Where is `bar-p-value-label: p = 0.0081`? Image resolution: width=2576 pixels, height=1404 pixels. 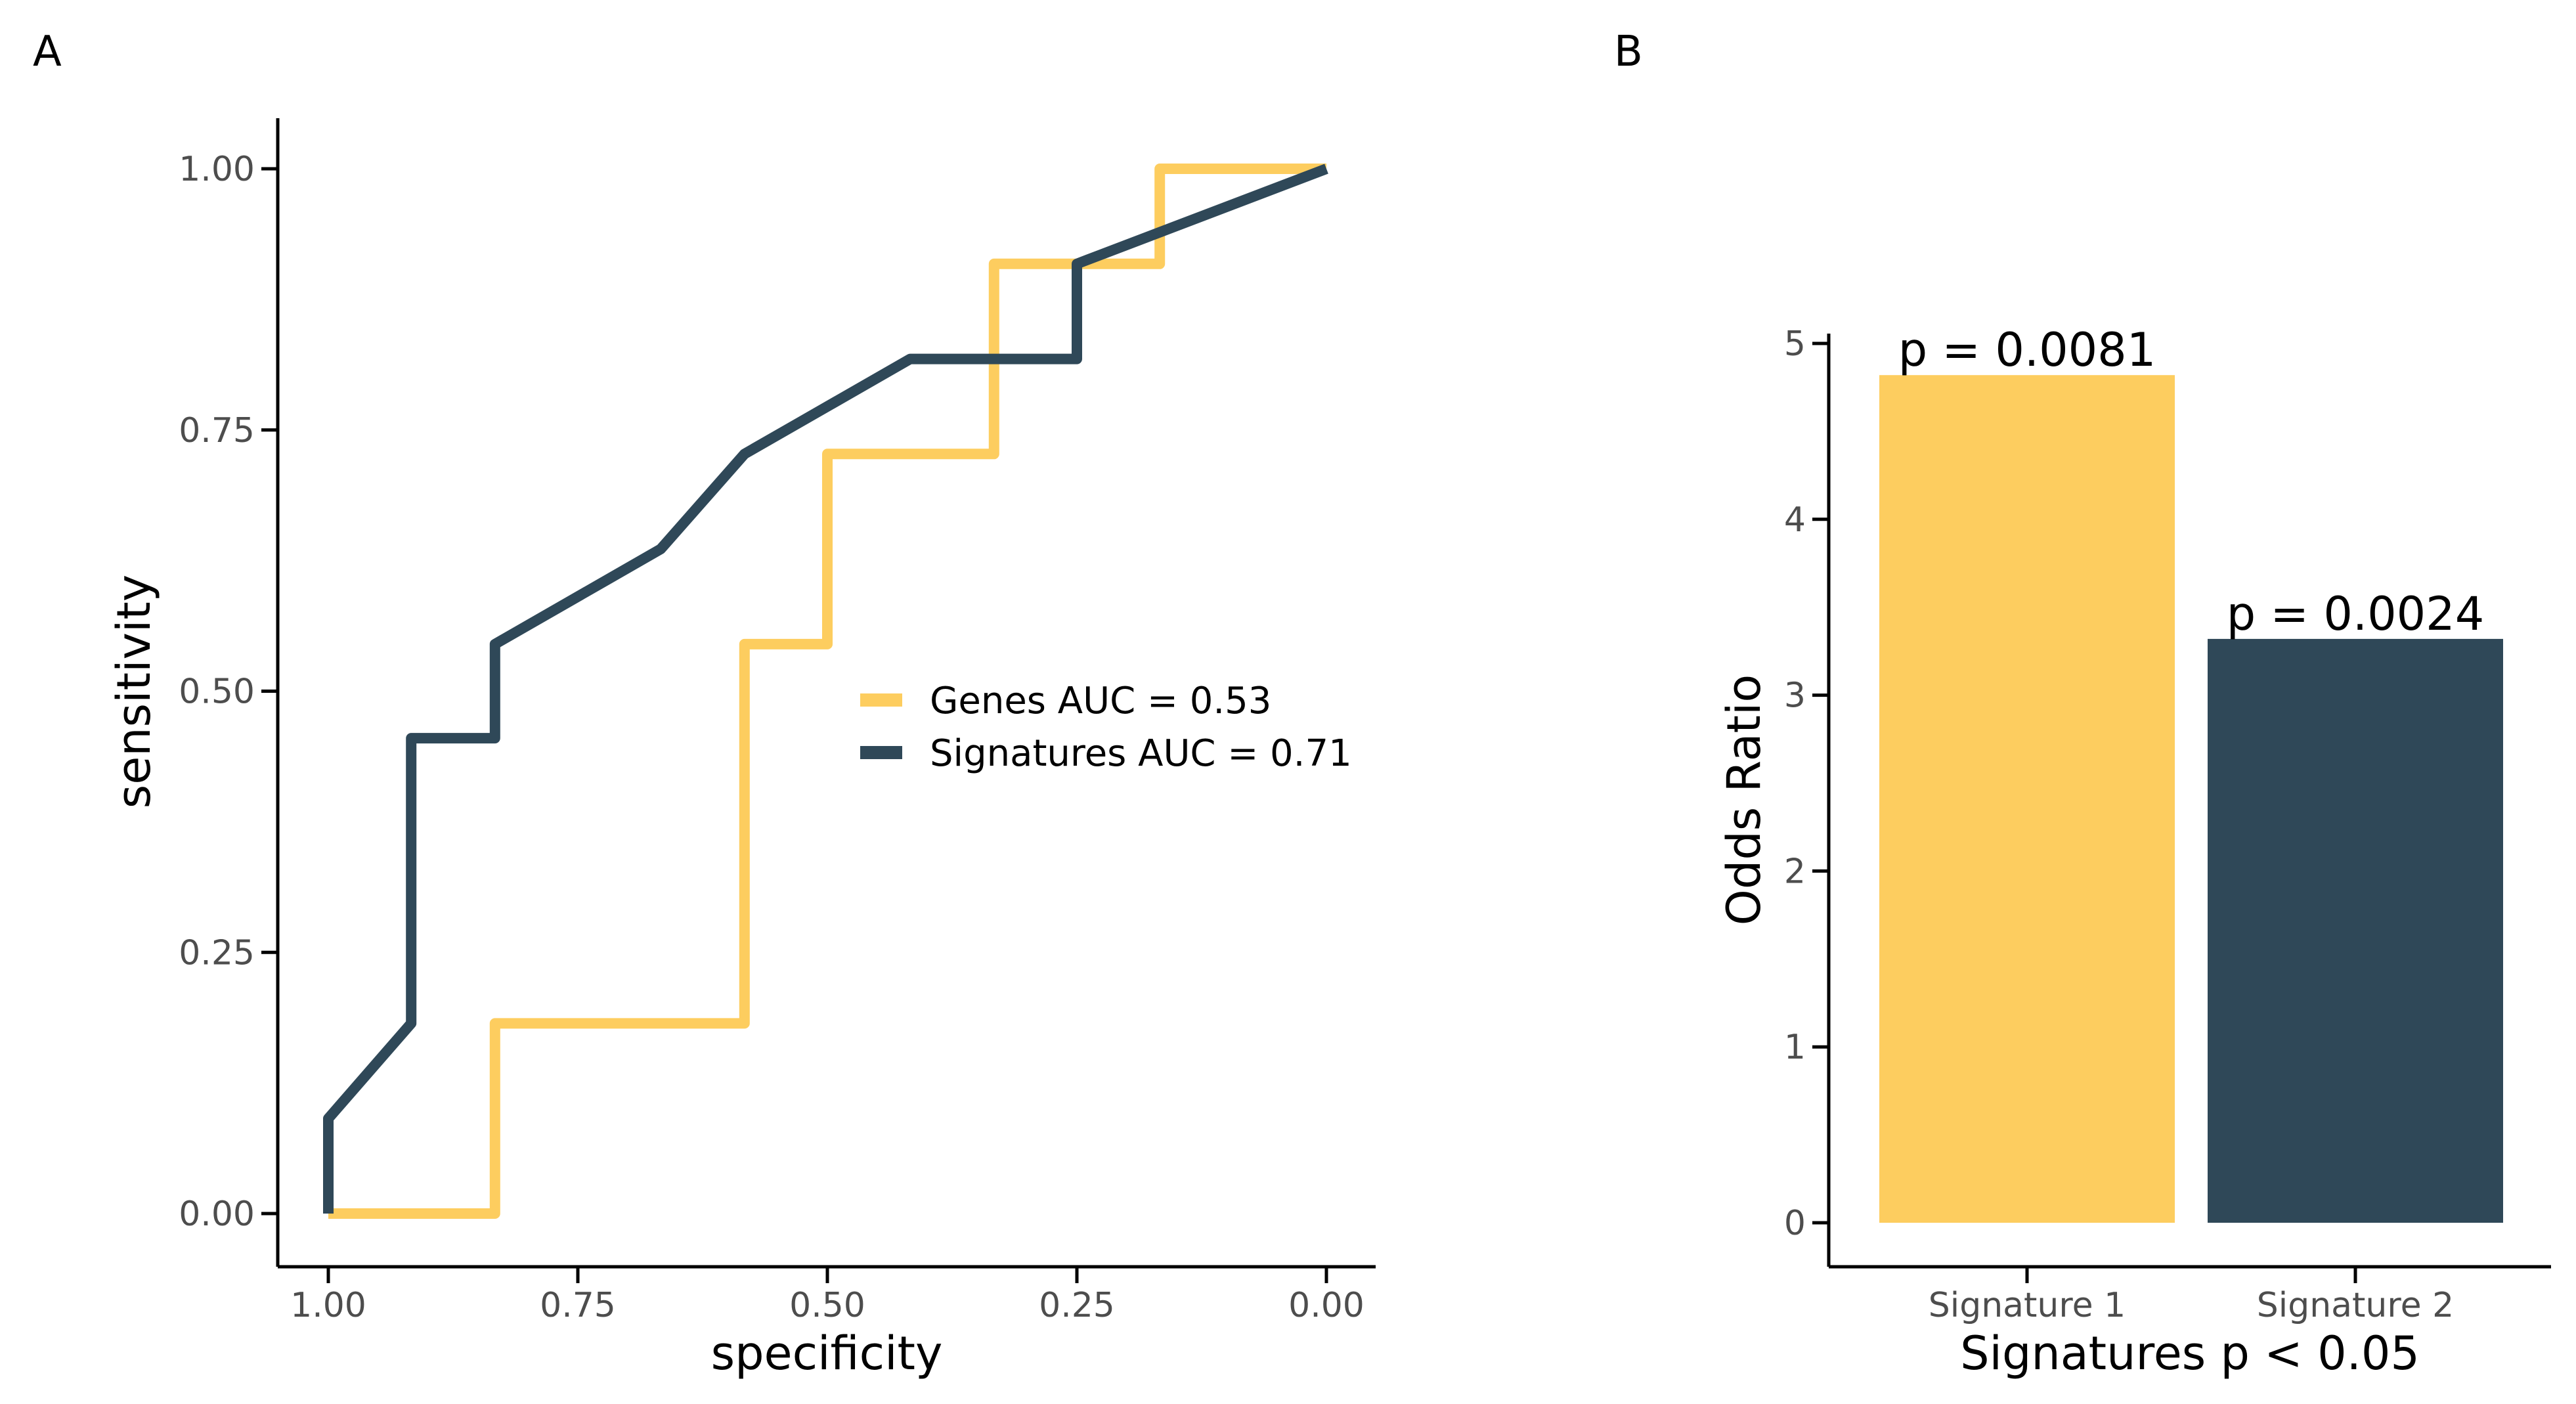 bar-p-value-label: p = 0.0081 is located at coordinates (2027, 350).